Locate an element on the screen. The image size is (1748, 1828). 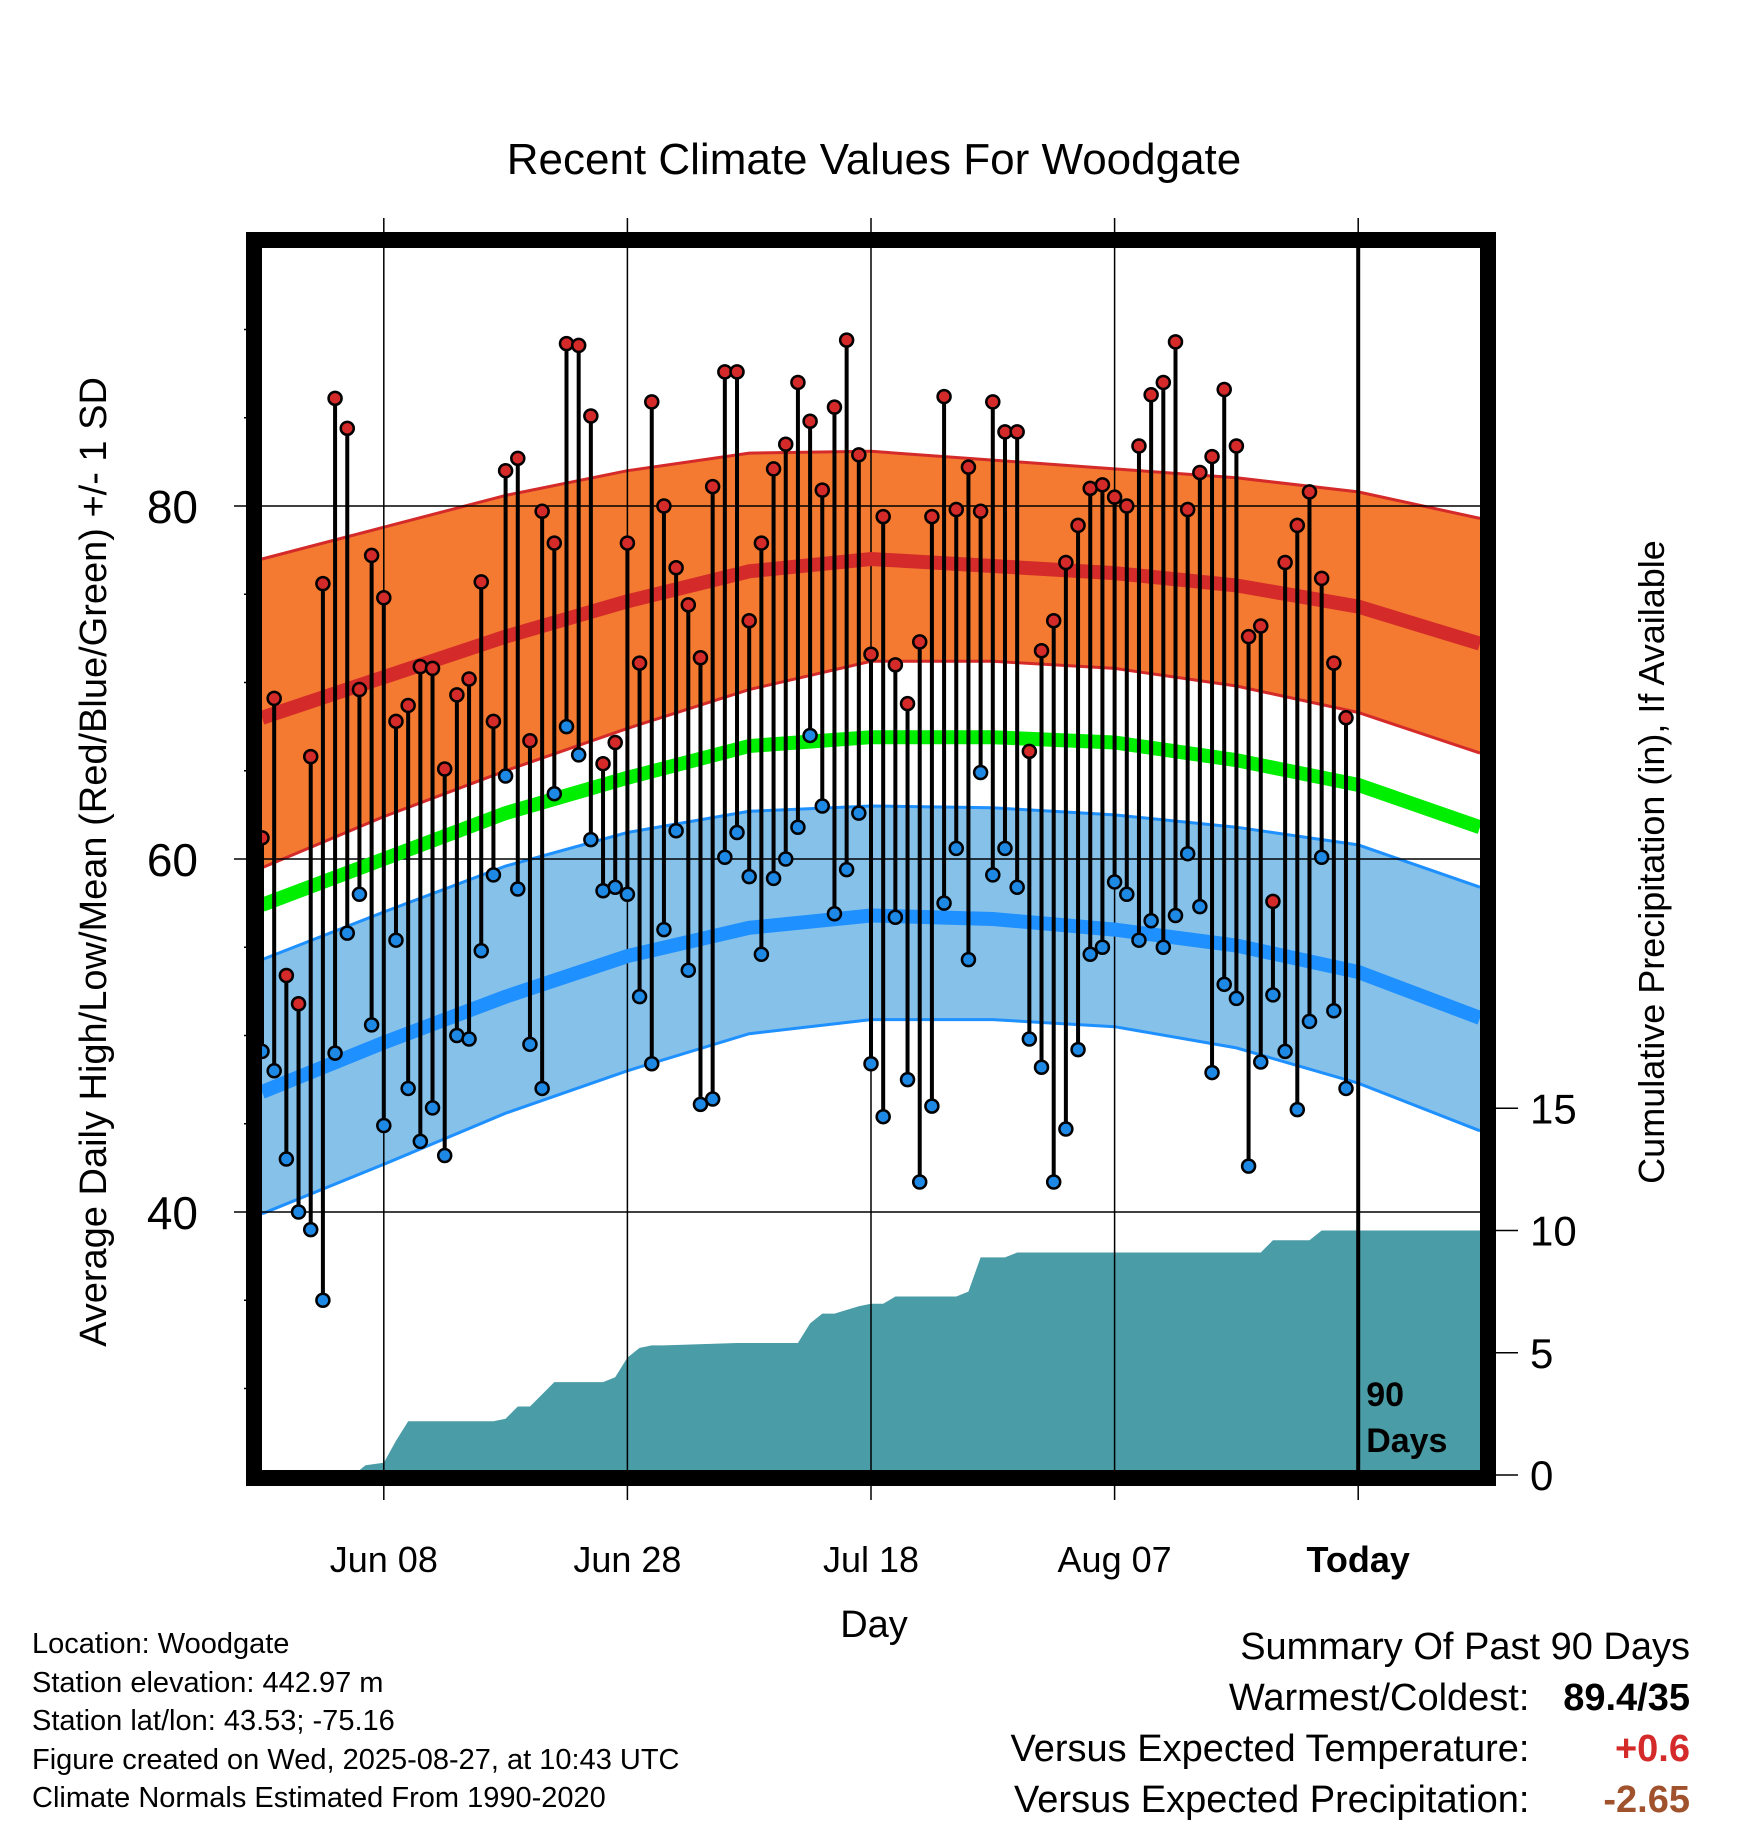
elevation-text: Station elevation: 442.97 m is located at coordinates (208, 1682).